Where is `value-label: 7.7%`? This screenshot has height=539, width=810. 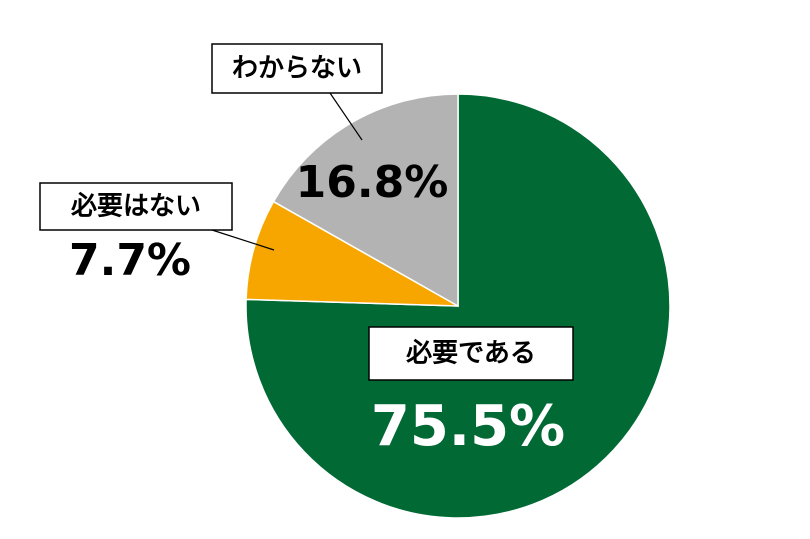 value-label: 7.7% is located at coordinates (130, 260).